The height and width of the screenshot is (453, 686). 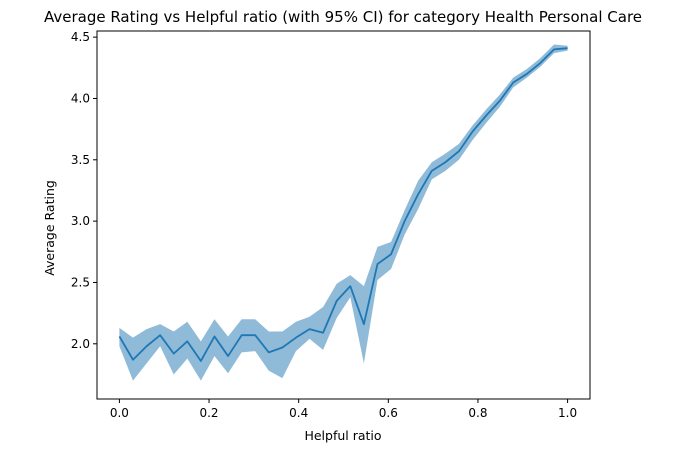 What do you see at coordinates (477, 413) in the screenshot?
I see `x-tick-label: 0.8` at bounding box center [477, 413].